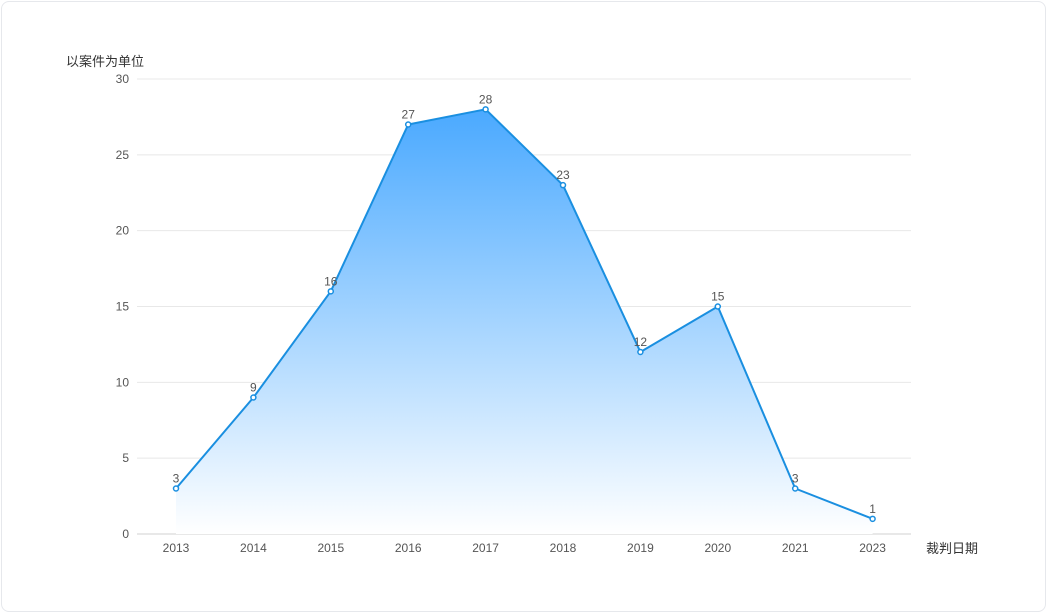 This screenshot has height=615, width=1049. I want to click on y-tick-label: 0, so click(125, 534).